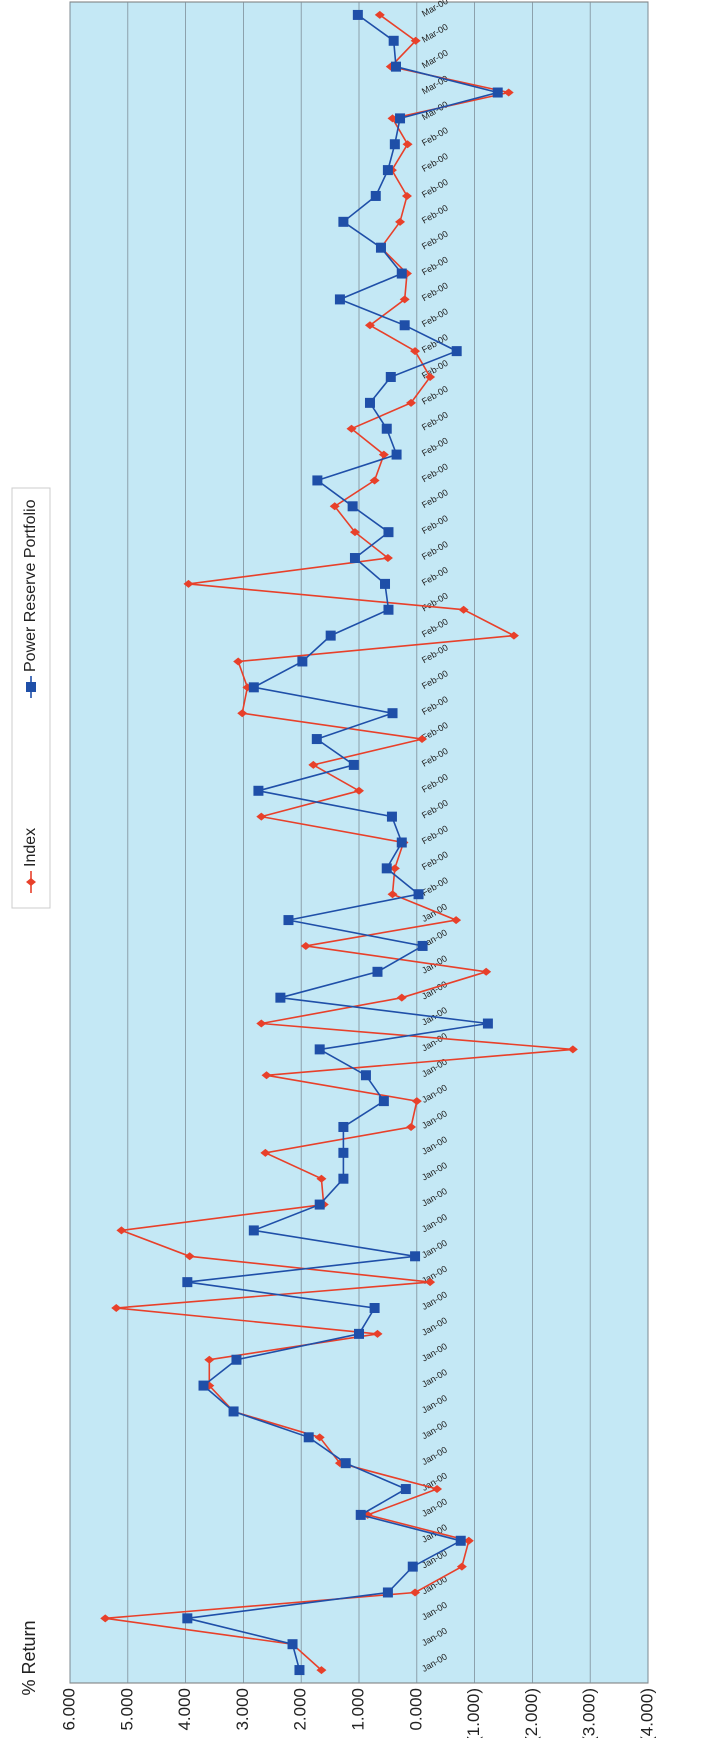  Describe the element at coordinates (30, 585) in the screenshot. I see `legend-label: Power Reserve Portfolio` at that location.